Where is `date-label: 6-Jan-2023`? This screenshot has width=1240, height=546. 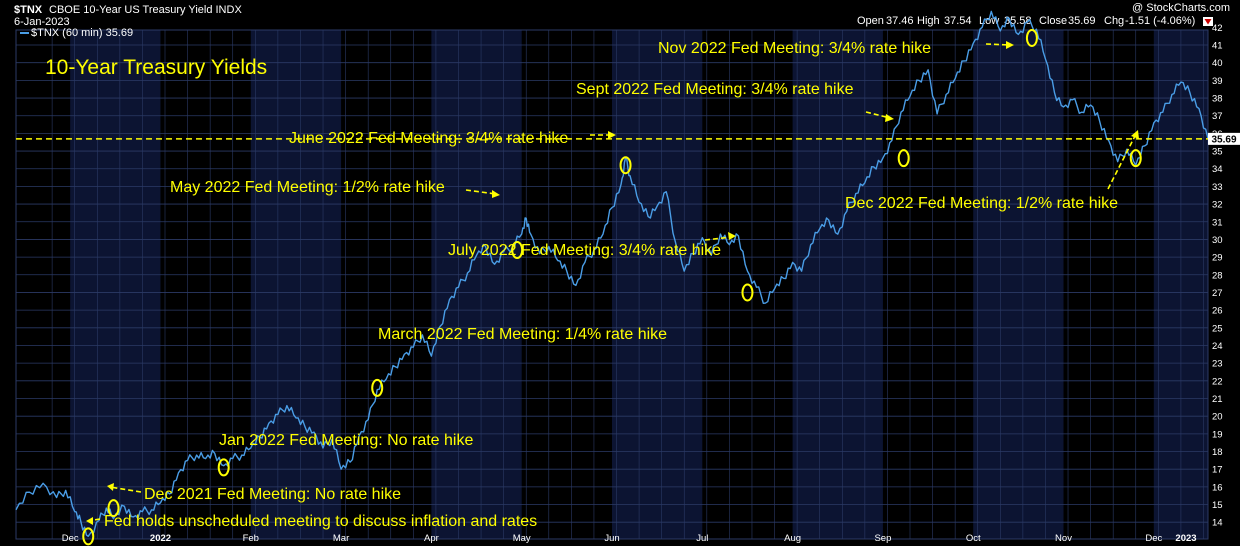
date-label: 6-Jan-2023 is located at coordinates (42, 22).